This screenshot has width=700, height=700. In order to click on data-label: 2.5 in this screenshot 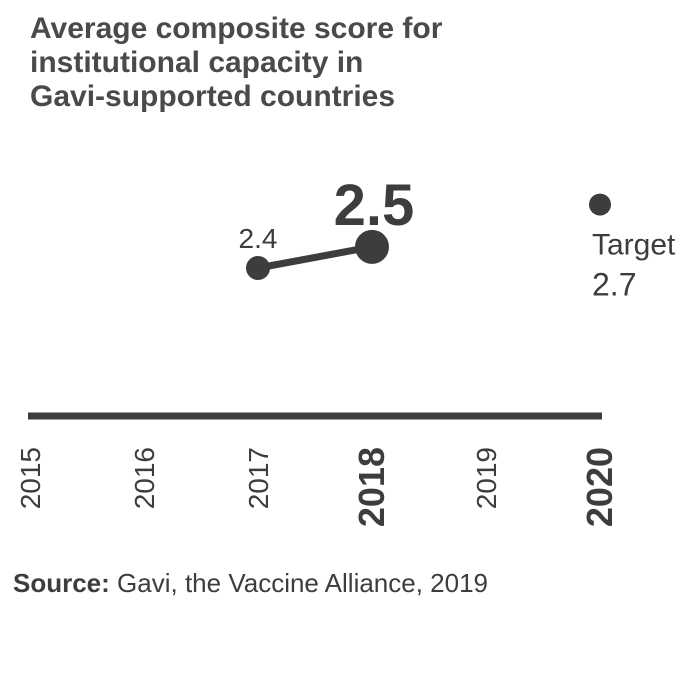, I will do `click(374, 205)`.